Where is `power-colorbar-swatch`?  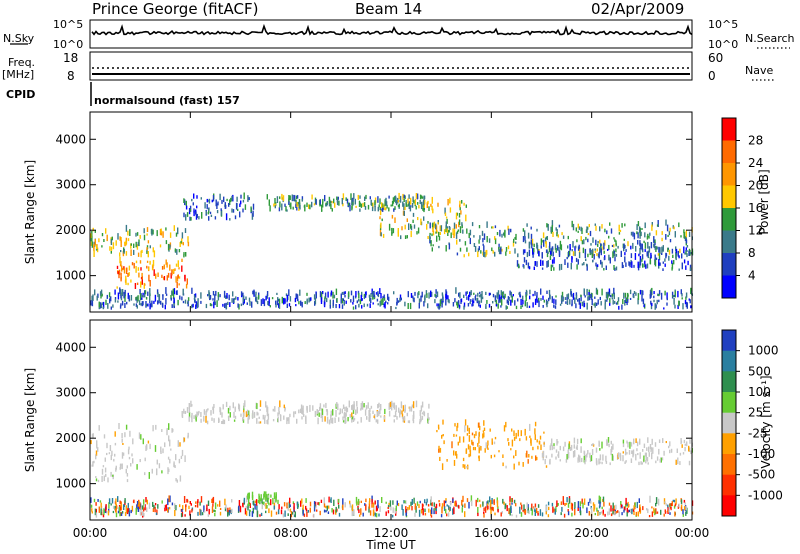 power-colorbar-swatch is located at coordinates (729, 264).